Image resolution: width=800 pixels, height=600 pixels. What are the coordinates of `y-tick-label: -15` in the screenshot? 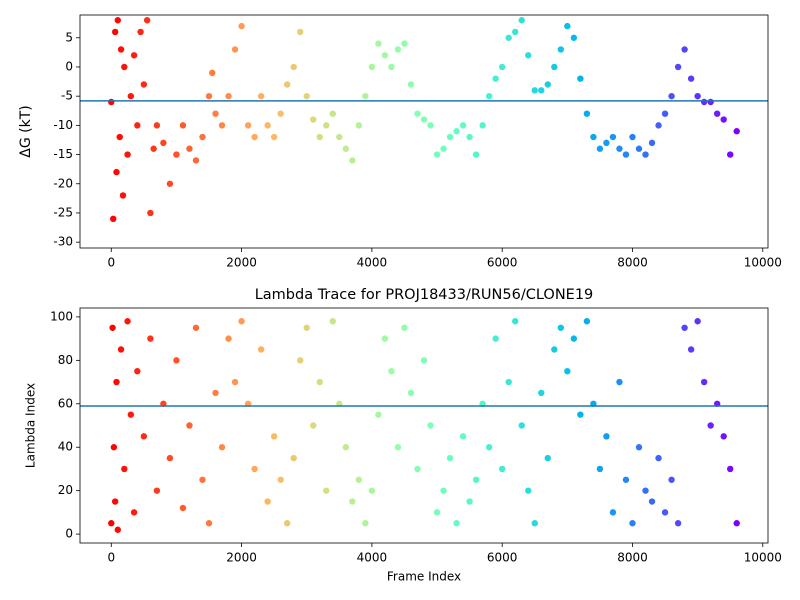 It's located at (63, 154).